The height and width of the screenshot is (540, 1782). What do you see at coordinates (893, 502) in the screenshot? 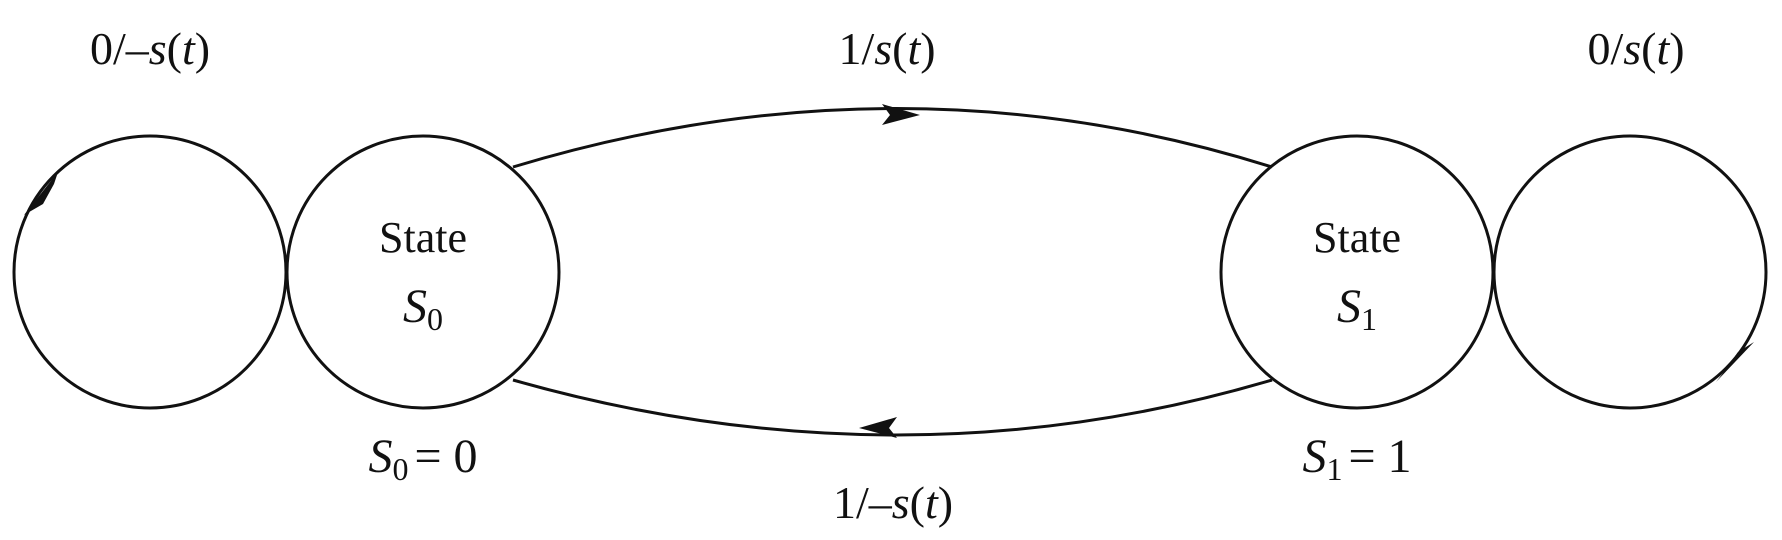
I see `label-s1-to-s0: 1/–s(t)` at bounding box center [893, 502].